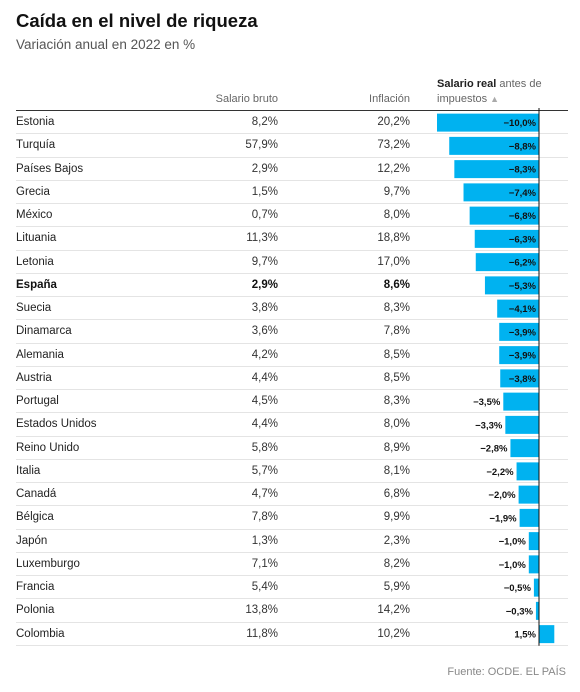 This screenshot has height=692, width=580. I want to click on cell-country: Bélgica, so click(35, 517).